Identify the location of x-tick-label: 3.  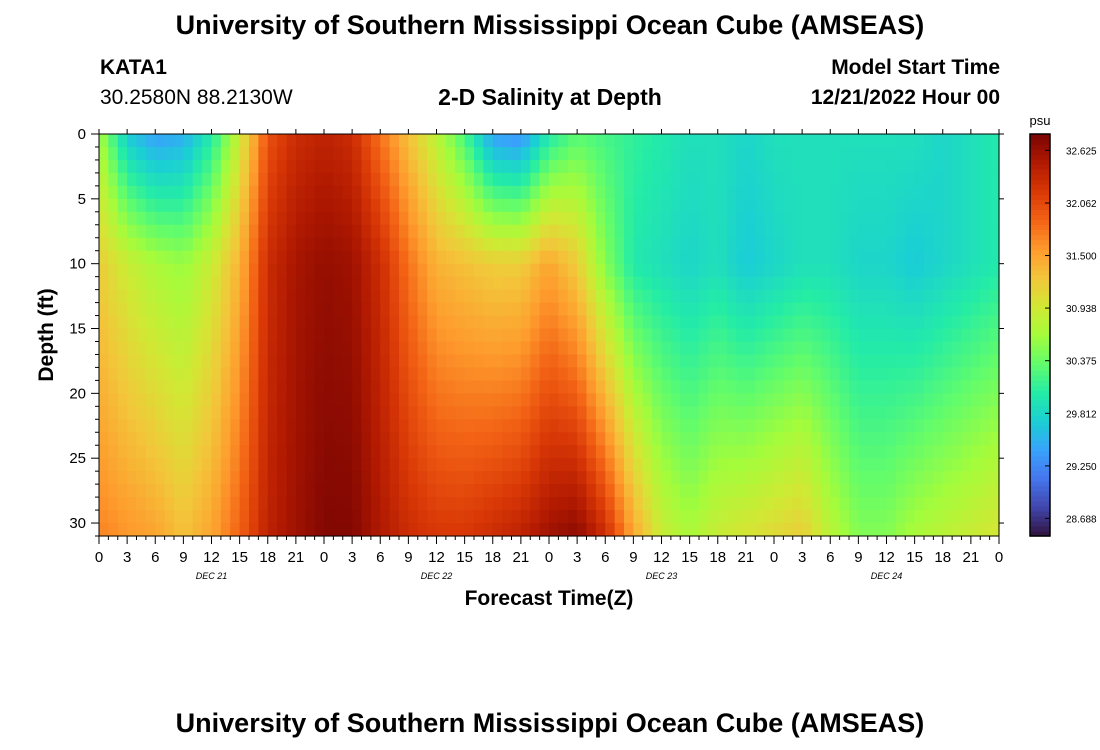
(127, 557).